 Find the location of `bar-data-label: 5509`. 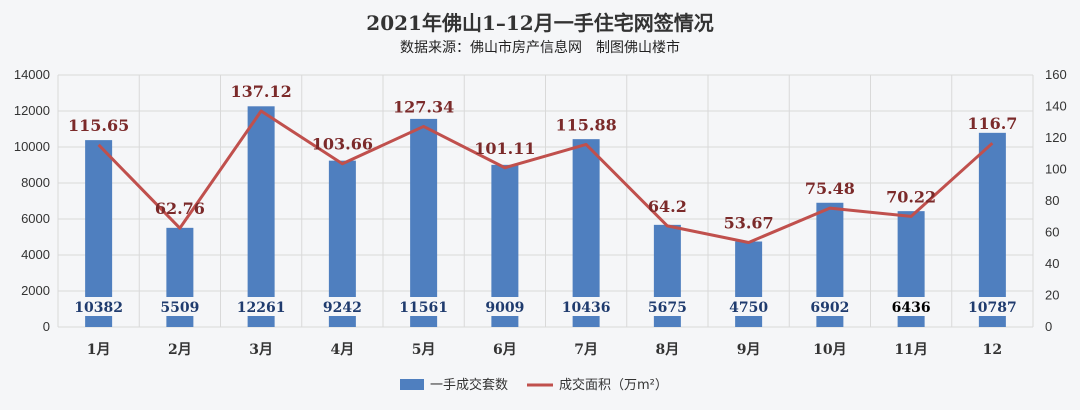

bar-data-label: 5509 is located at coordinates (179, 308).